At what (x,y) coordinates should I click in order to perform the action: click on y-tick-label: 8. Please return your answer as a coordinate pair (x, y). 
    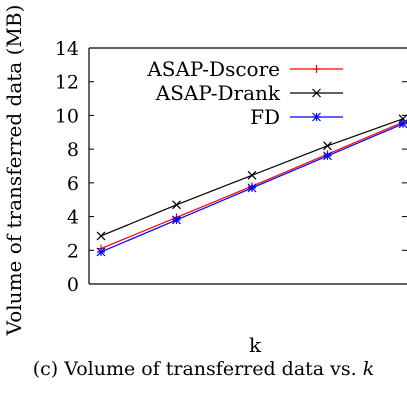
    Looking at the image, I should click on (73, 150).